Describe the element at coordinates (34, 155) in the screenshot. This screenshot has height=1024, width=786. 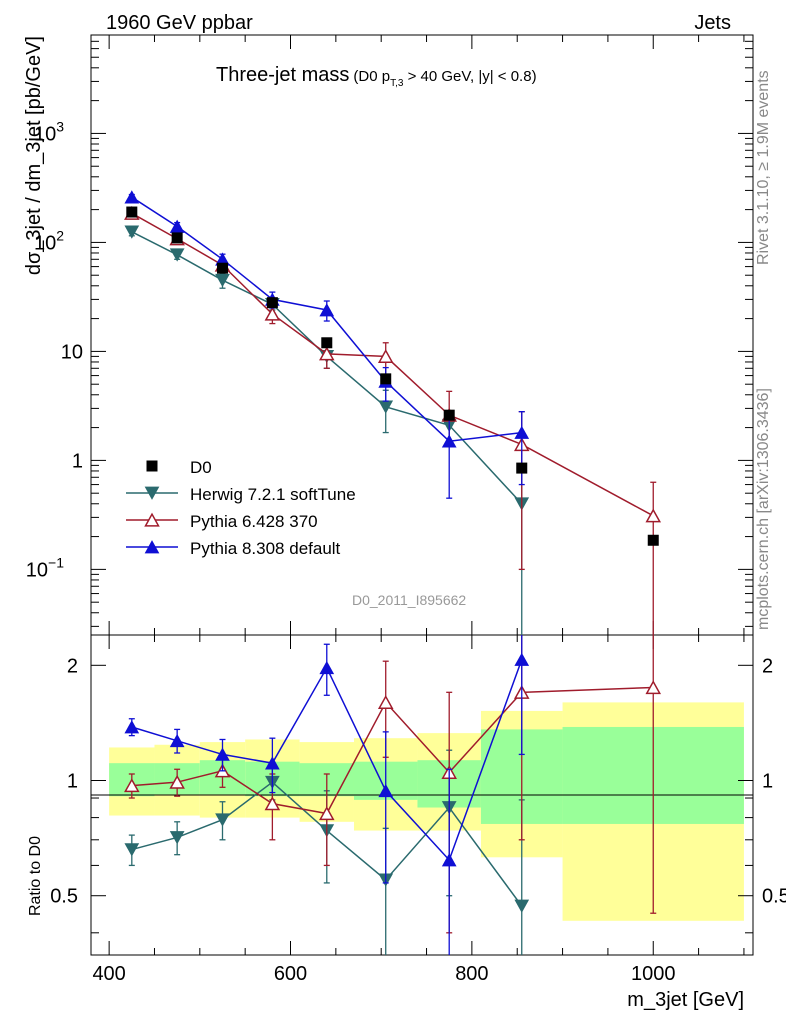
I see `y-axis-title-top: dσ_3jet / dm_3jet [pb/GeV]` at that location.